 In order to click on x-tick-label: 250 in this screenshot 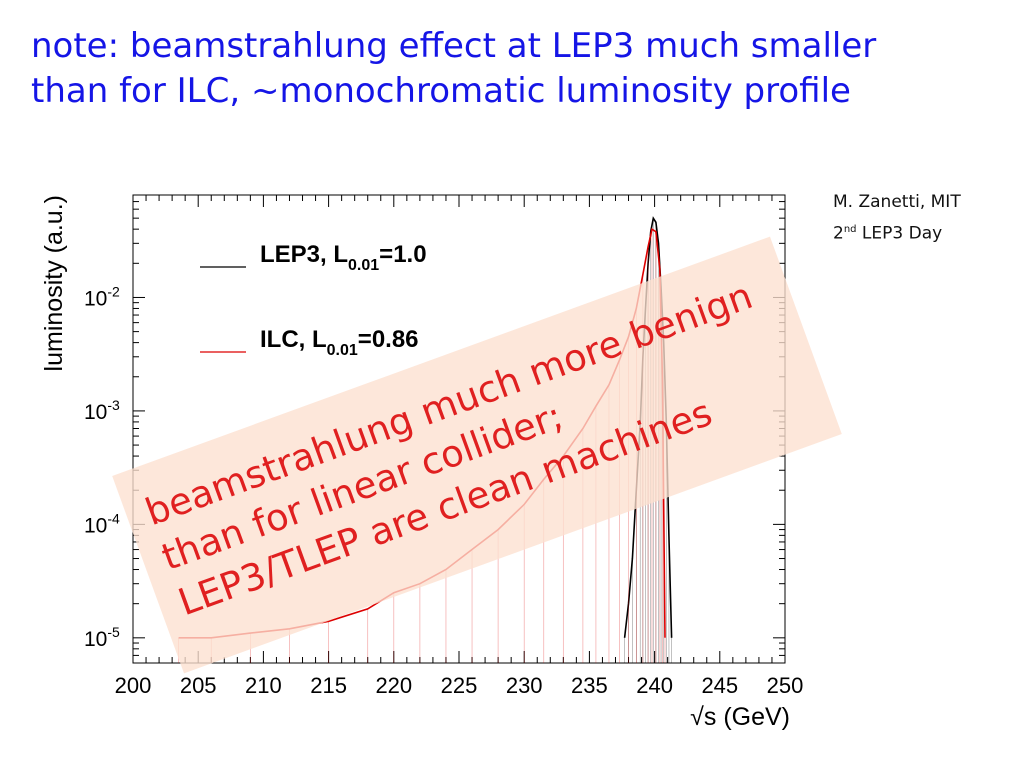, I will do `click(785, 685)`.